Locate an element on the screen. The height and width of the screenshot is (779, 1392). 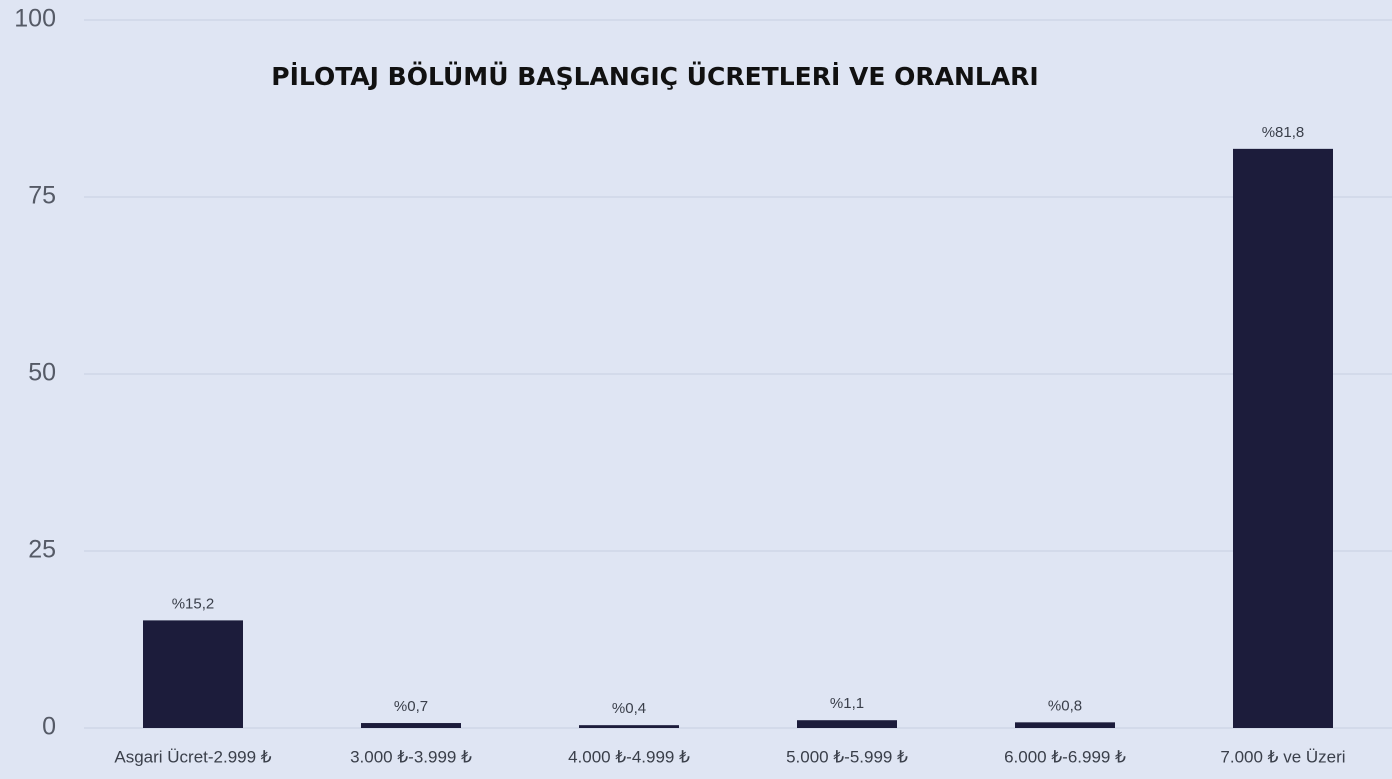
x-tick-label: 6.000 ₺-6.999 ₺ is located at coordinates (1065, 756).